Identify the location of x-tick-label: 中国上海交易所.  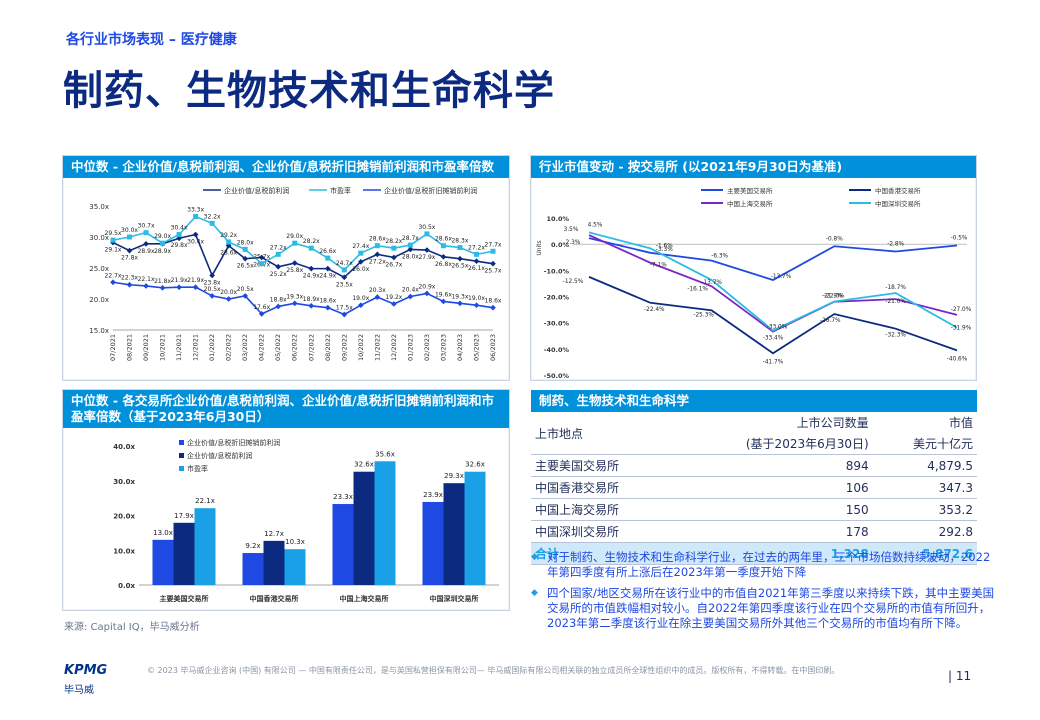
(364, 598).